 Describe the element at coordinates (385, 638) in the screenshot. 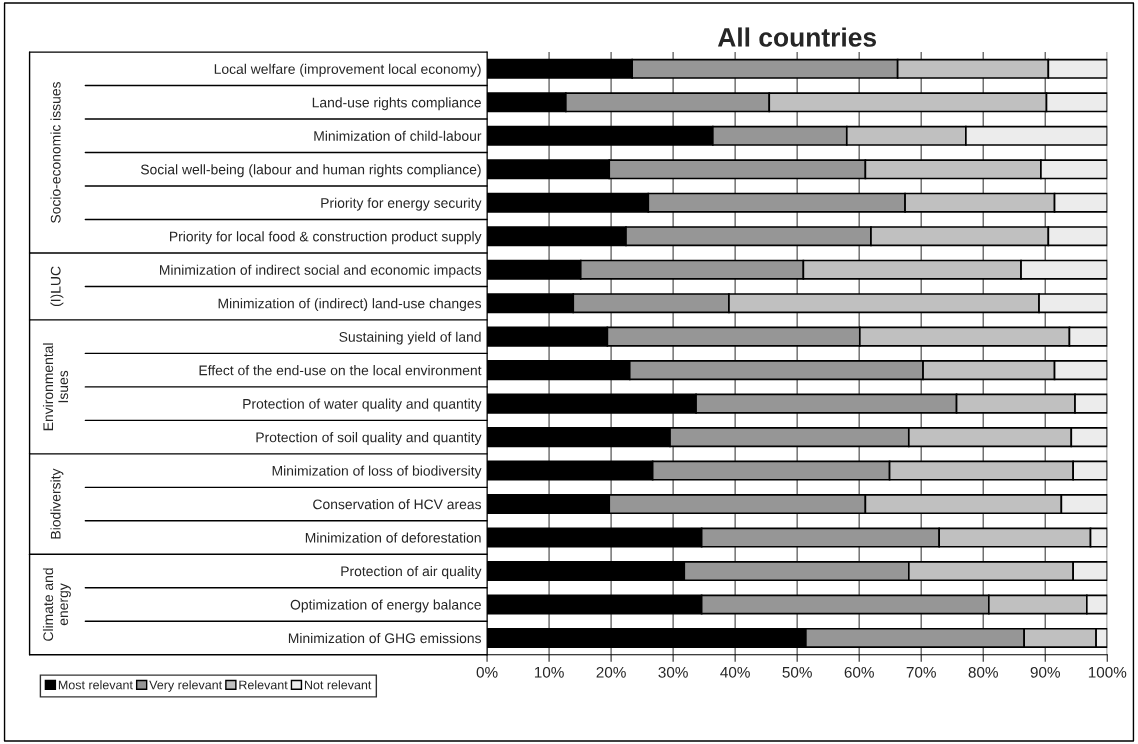

I see `y-tick-label: Minimization of GHG emissions` at that location.